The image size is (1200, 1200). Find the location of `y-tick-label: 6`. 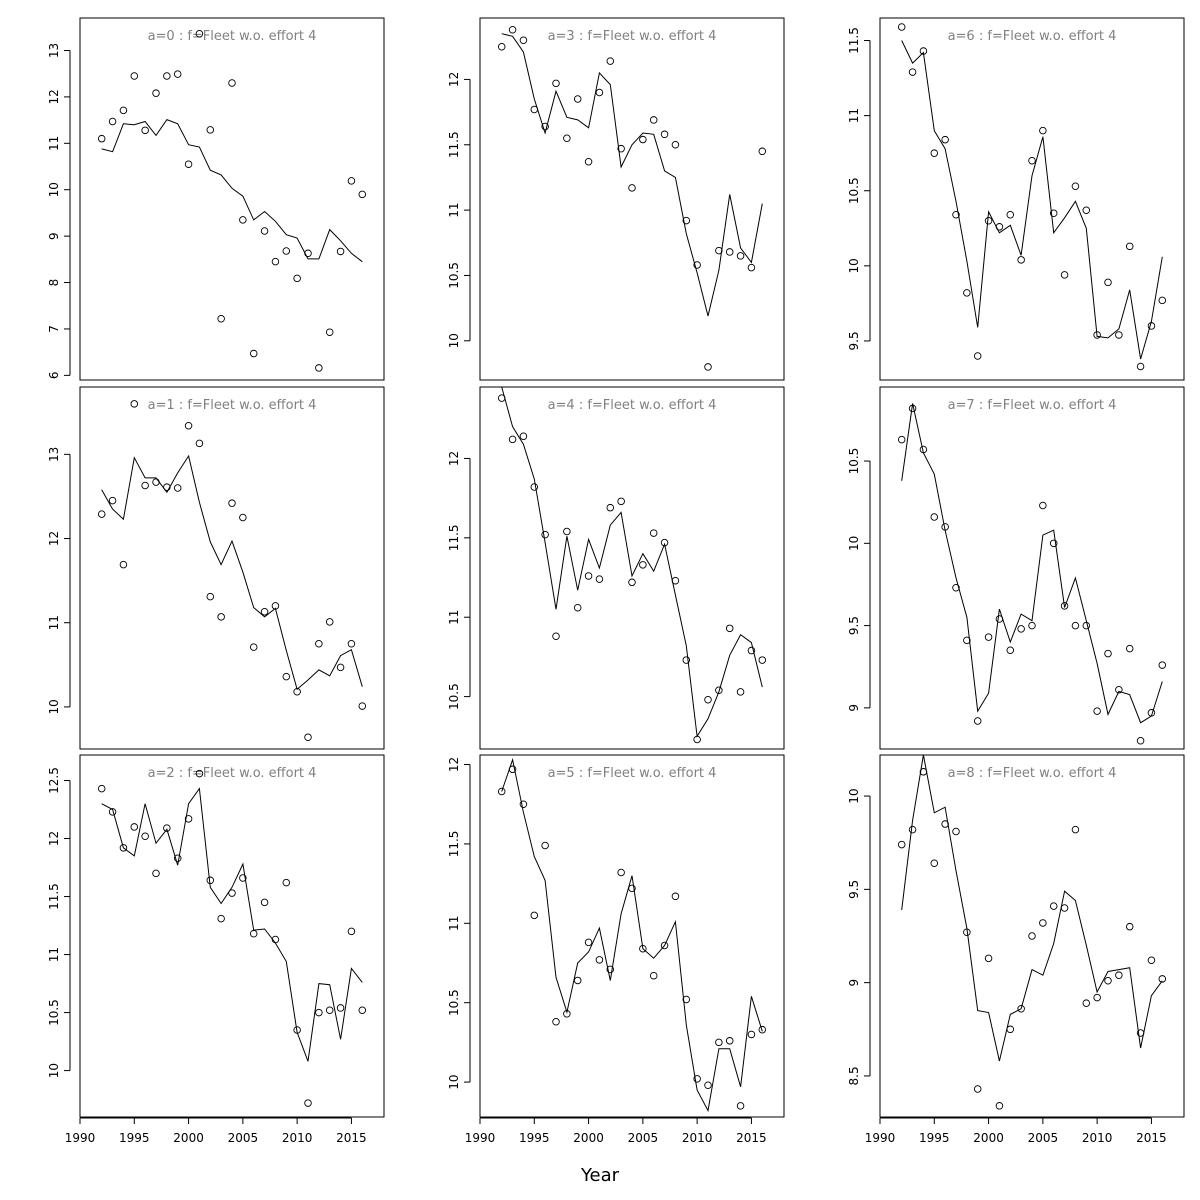

y-tick-label: 6 is located at coordinates (54, 376).